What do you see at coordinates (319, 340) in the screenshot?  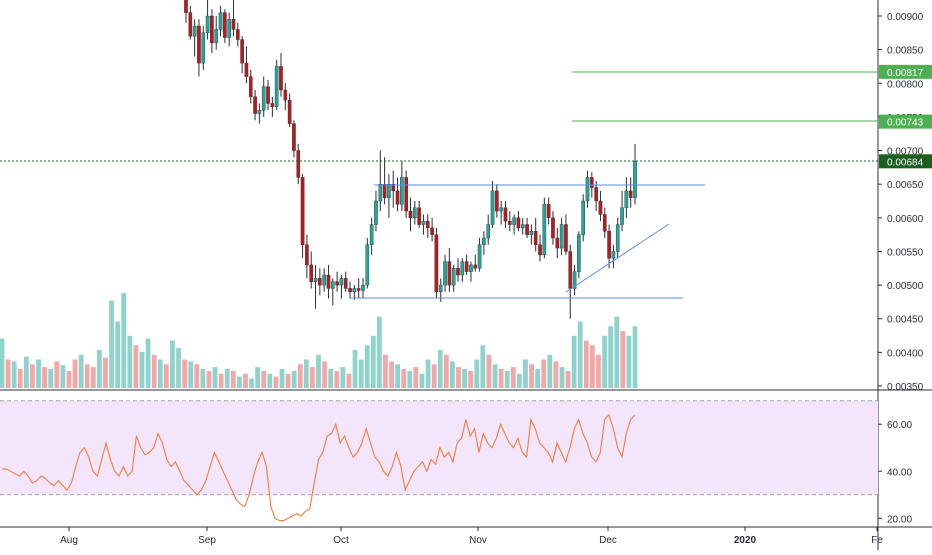 I see `volume-bars` at bounding box center [319, 340].